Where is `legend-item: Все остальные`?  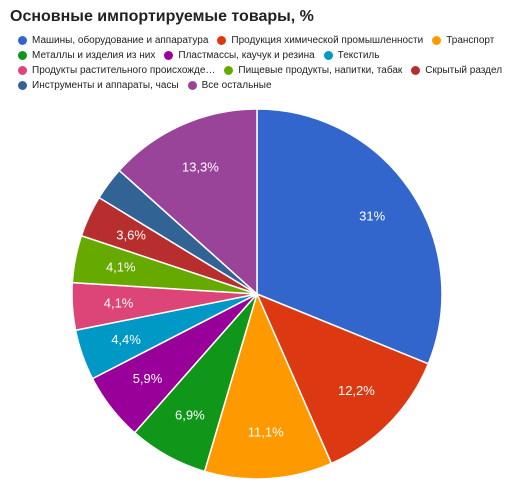
legend-item: Все остальные is located at coordinates (229, 85).